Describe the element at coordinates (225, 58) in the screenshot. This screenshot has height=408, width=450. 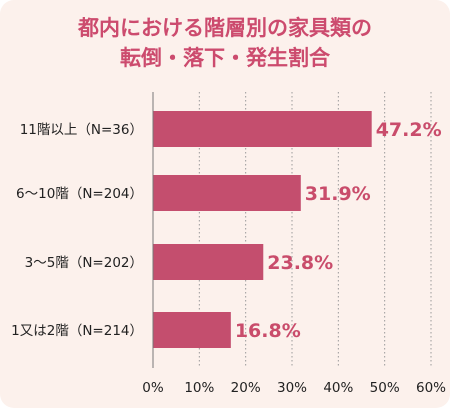
I see `chart-title-line-2: 転倒・落下・発生割合` at that location.